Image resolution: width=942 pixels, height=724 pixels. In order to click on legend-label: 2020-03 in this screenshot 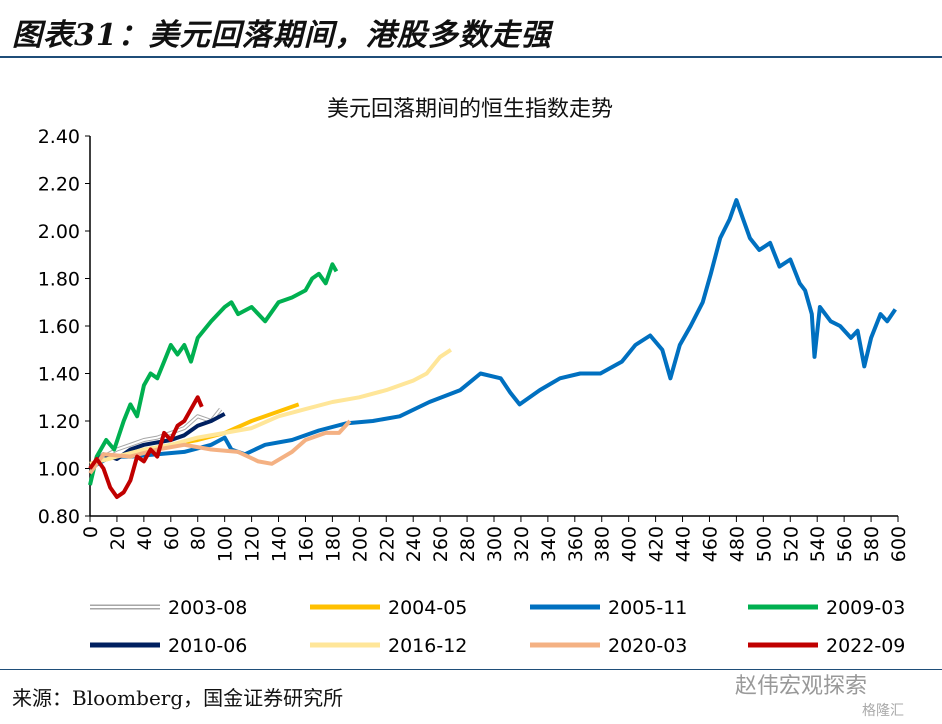, I will do `click(647, 646)`.